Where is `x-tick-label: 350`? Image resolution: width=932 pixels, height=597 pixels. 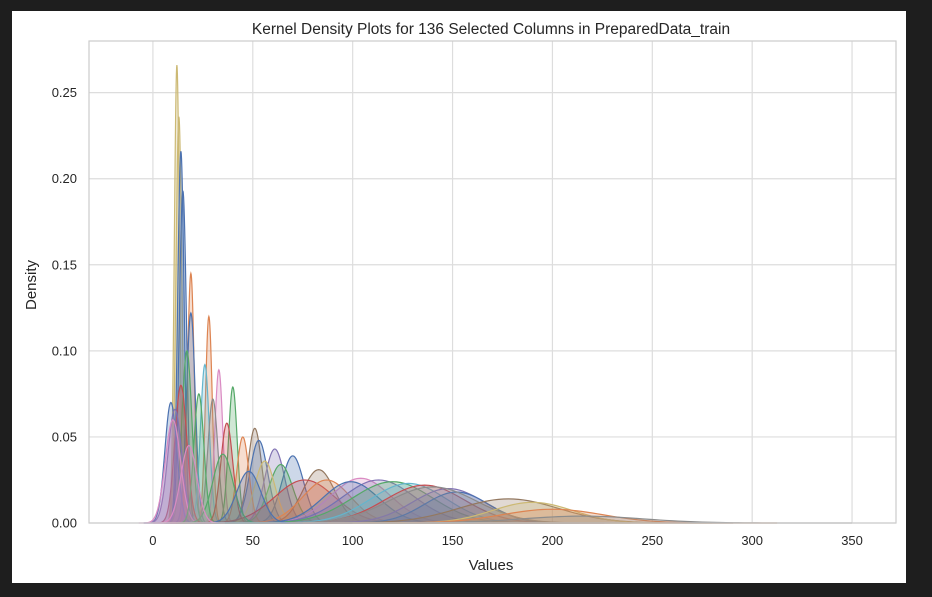
x-tick-label: 350 is located at coordinates (852, 540).